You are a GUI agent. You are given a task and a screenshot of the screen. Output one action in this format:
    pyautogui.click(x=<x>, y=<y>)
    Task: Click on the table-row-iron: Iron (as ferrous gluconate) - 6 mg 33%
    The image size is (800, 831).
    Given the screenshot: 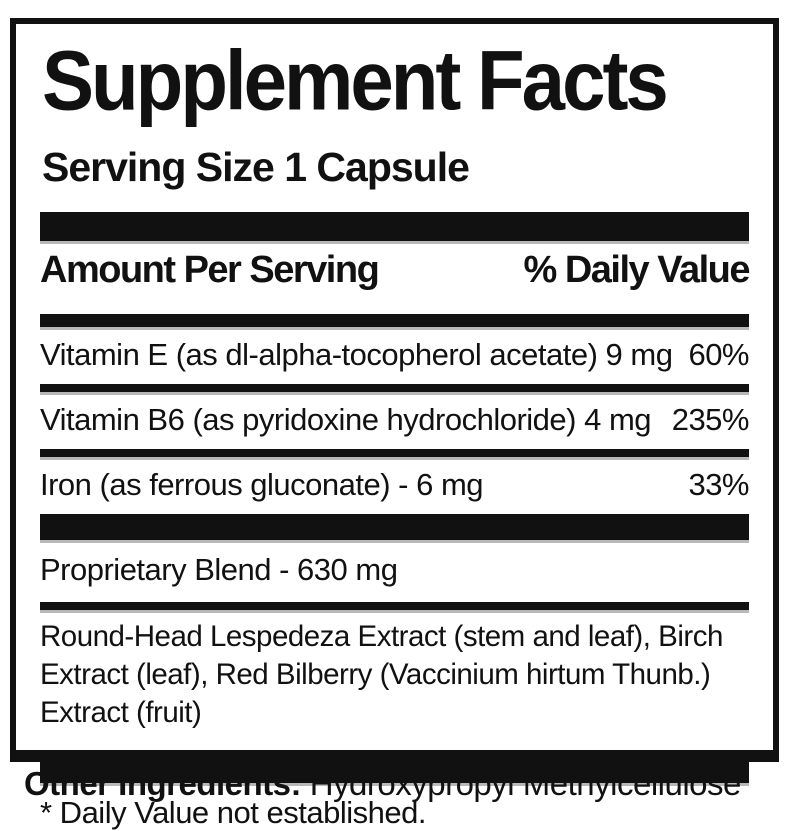 What is the action you would take?
    pyautogui.click(x=394, y=485)
    